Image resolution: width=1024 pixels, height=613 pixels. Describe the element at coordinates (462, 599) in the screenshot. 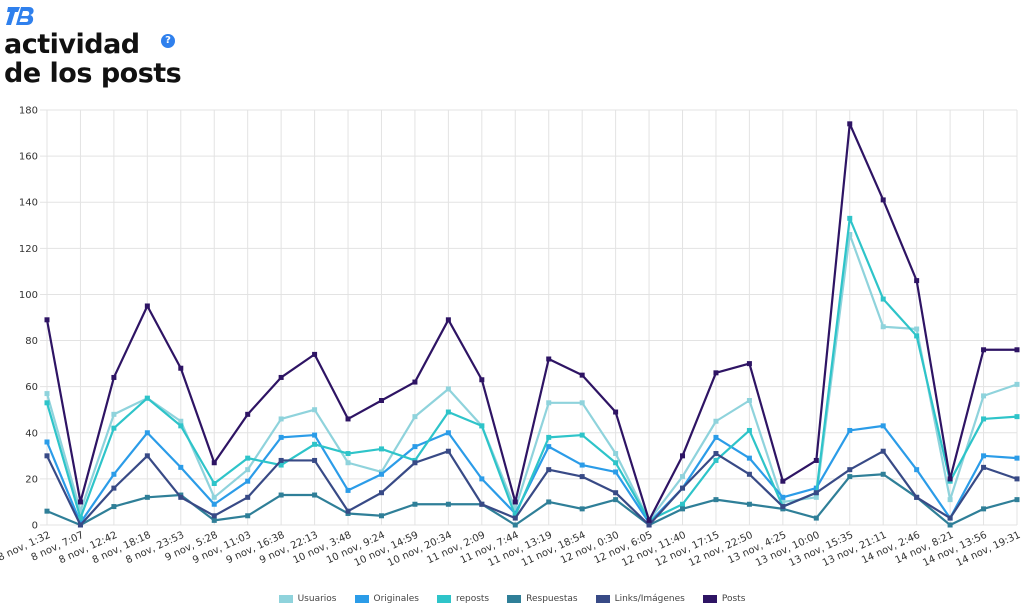

I see `legend-item: reposts` at that location.